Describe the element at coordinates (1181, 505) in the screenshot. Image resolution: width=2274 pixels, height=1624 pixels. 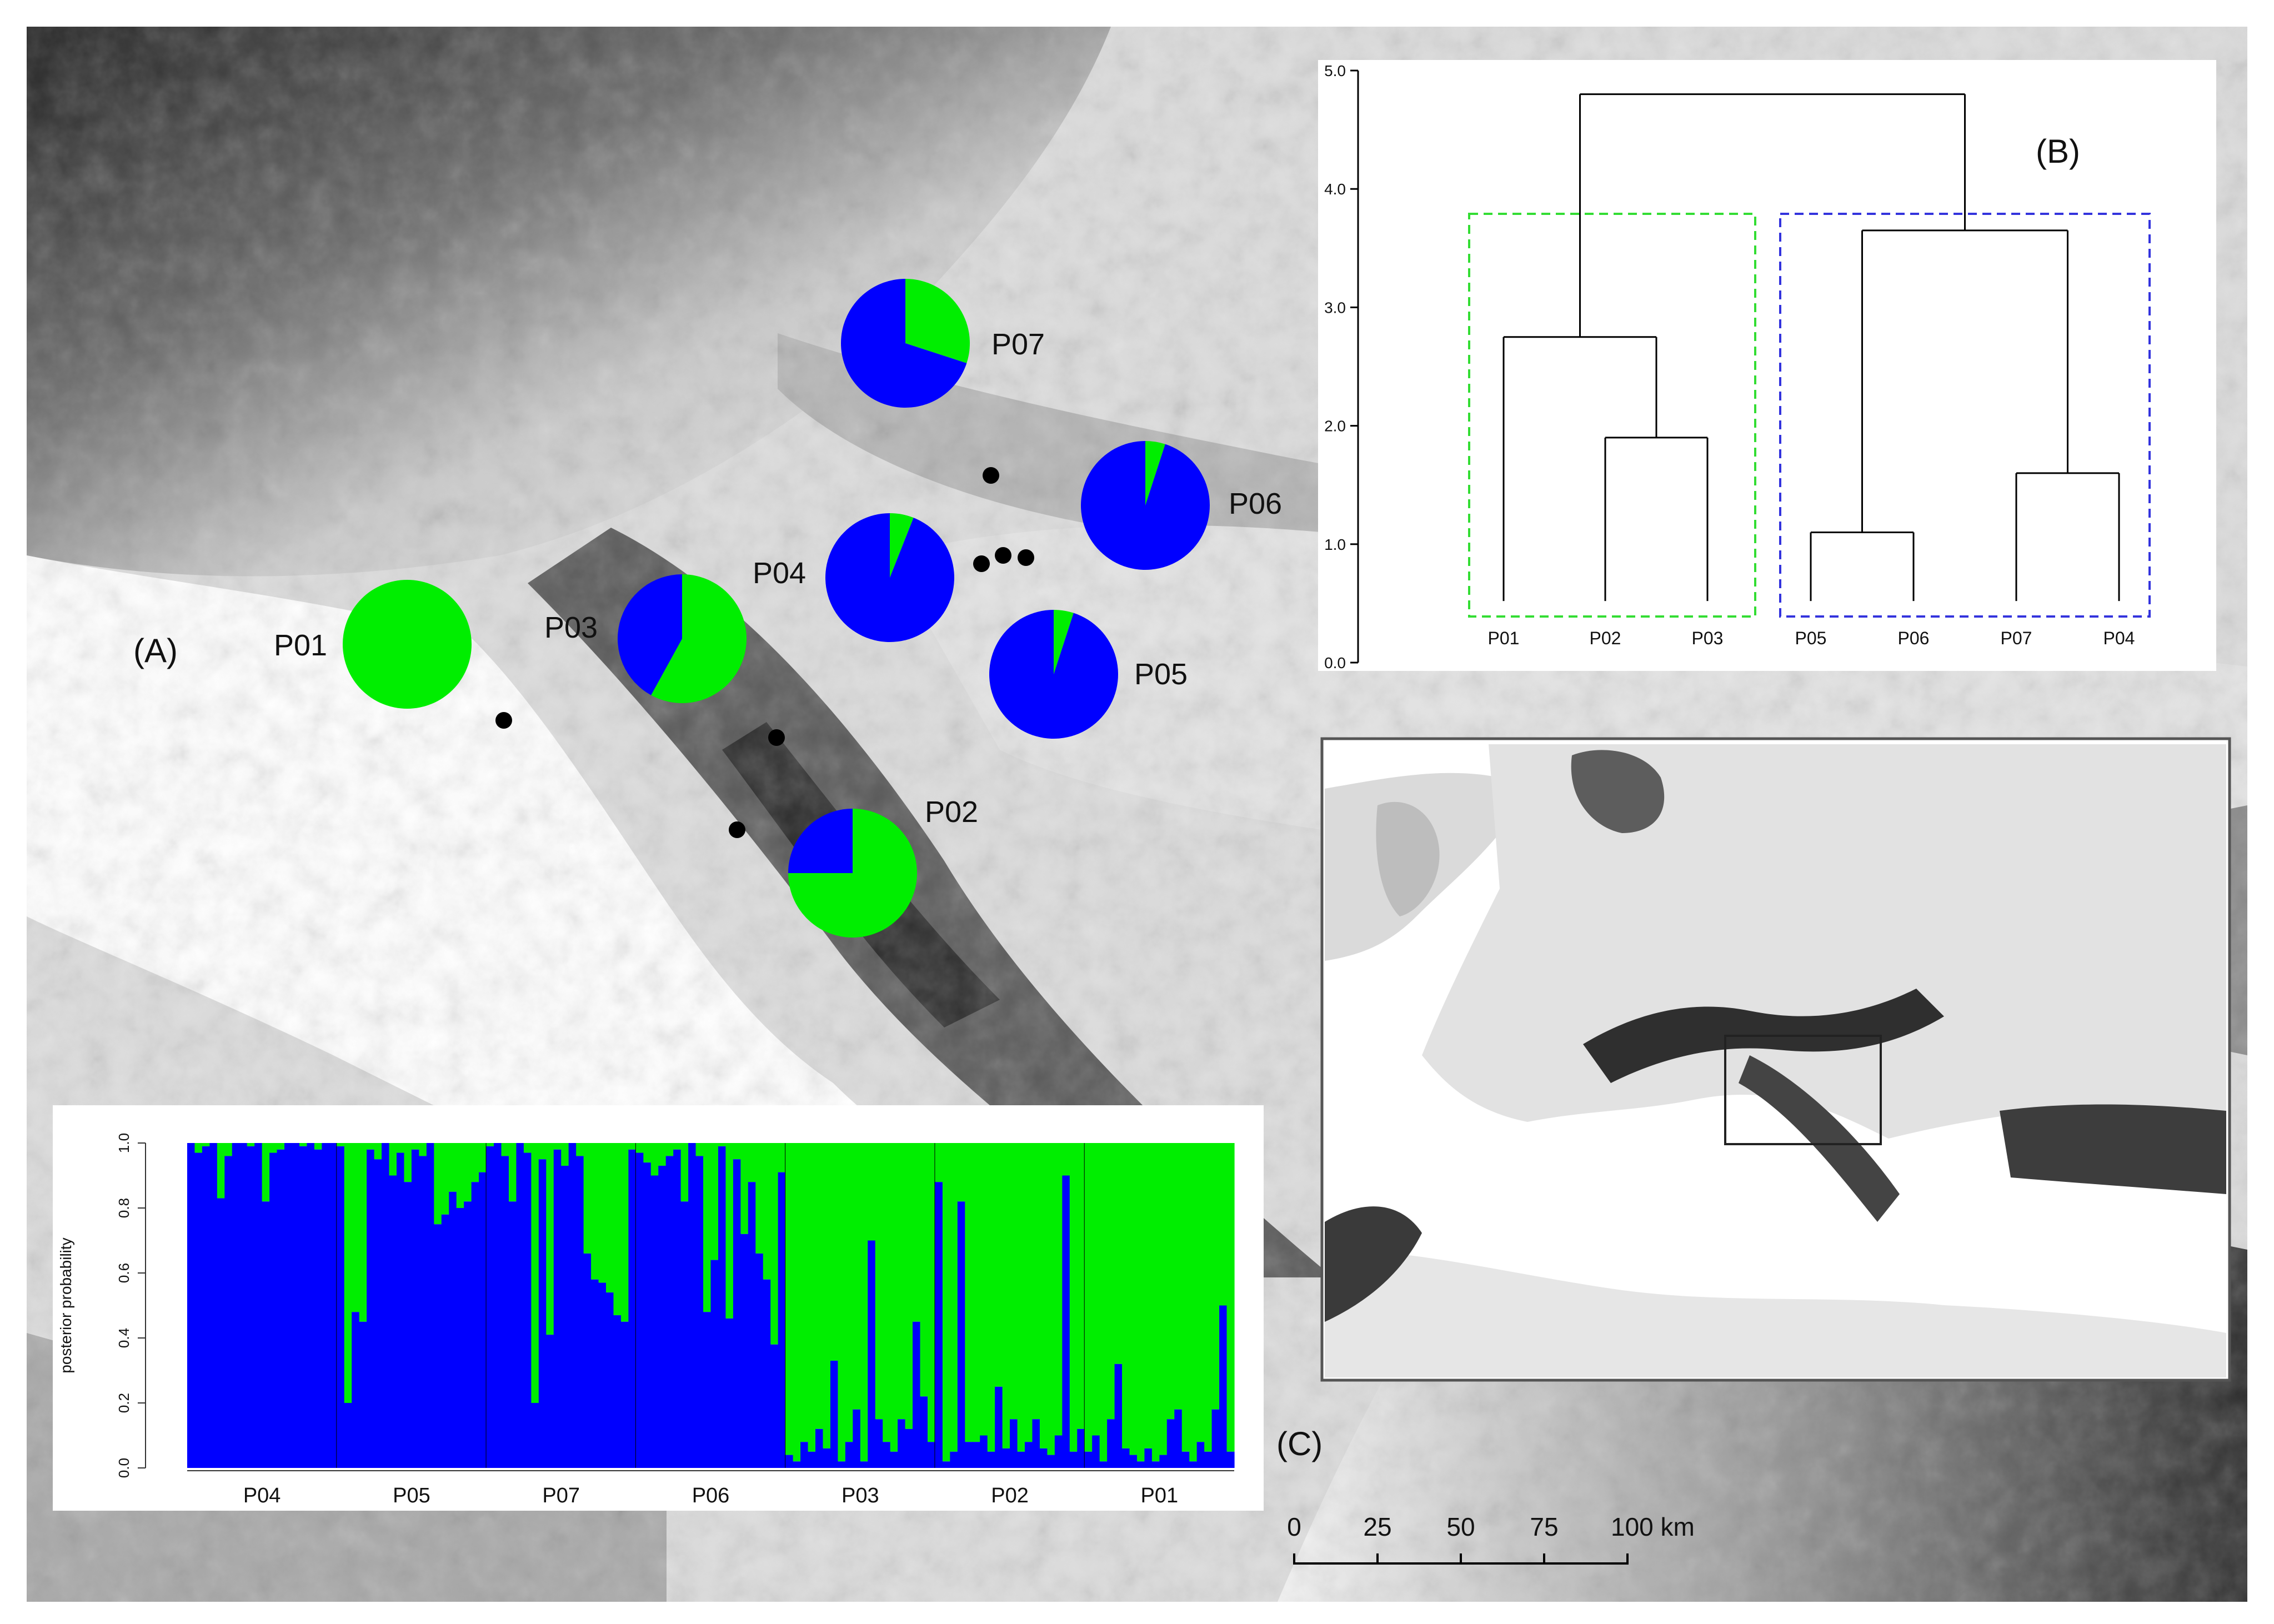
I see `pie-p06: P06` at that location.